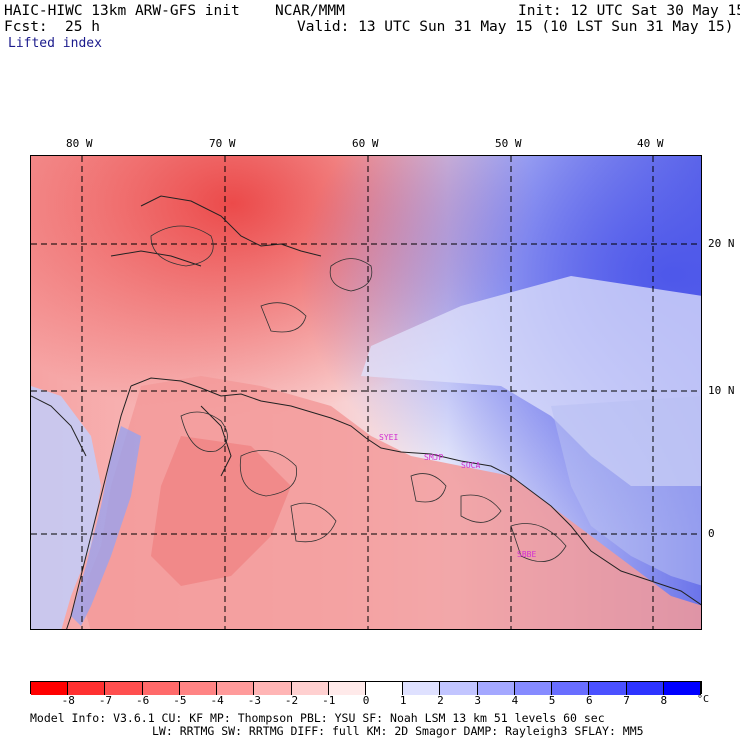 The image size is (740, 740). What do you see at coordinates (457, 496) in the screenshot?
I see `stations: SYEI SMJP SOCA SBBE` at bounding box center [457, 496].